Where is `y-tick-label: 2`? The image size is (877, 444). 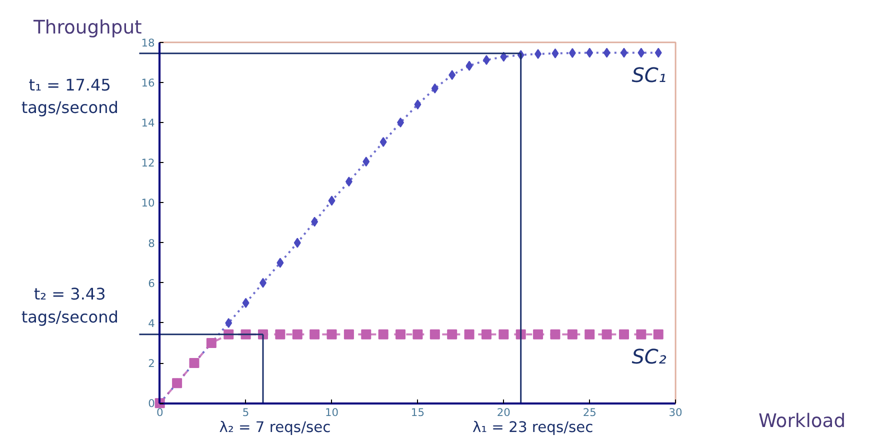 y-tick-label: 2 is located at coordinates (151, 363).